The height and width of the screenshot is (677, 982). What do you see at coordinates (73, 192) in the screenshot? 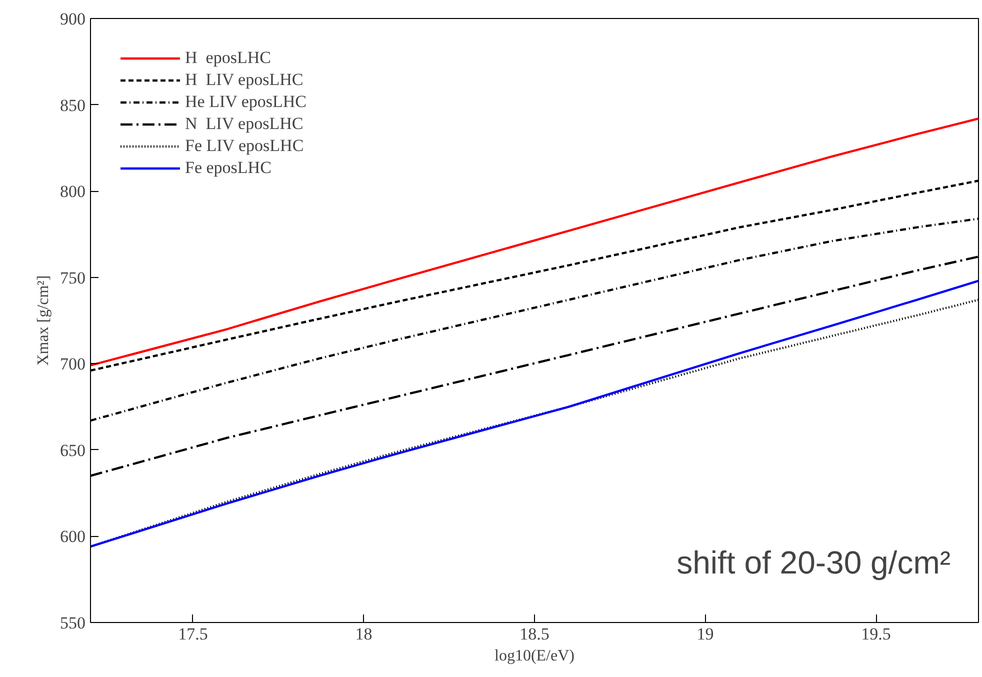
I see `y-tick-label: 800` at bounding box center [73, 192].